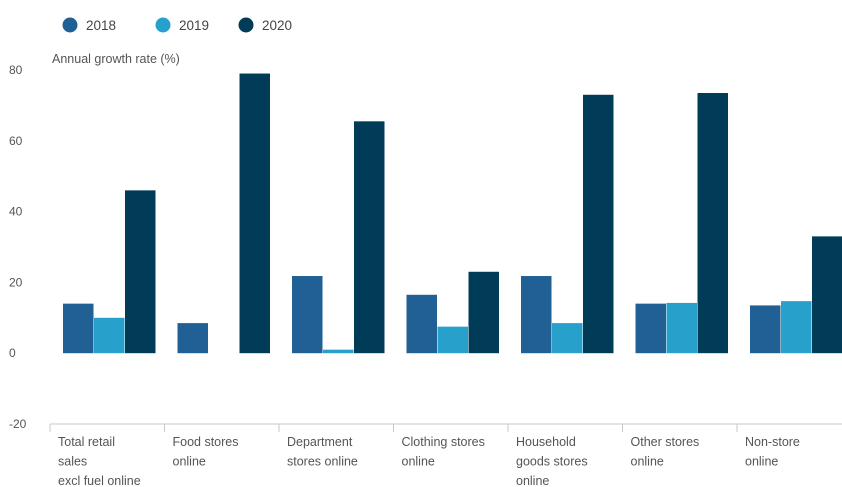 This screenshot has height=487, width=842. Describe the element at coordinates (18, 247) in the screenshot. I see `y-axis: 80 60 40 20 0 -20` at that location.